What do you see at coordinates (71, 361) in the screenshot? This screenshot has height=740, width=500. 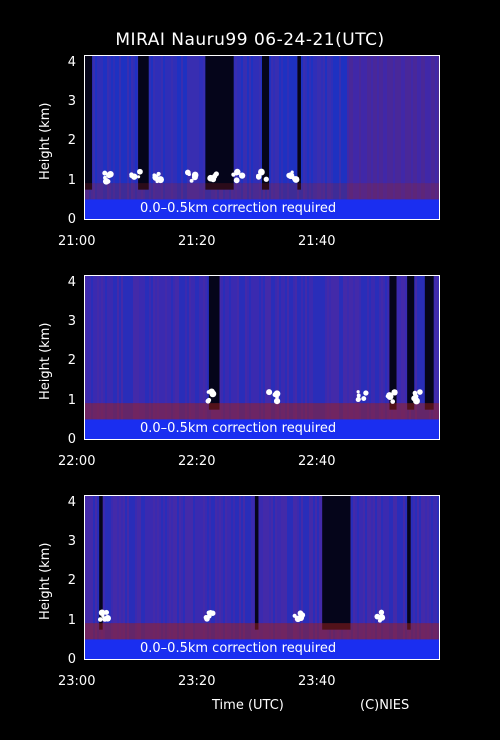 I see `y-tick-label: 2` at bounding box center [71, 361].